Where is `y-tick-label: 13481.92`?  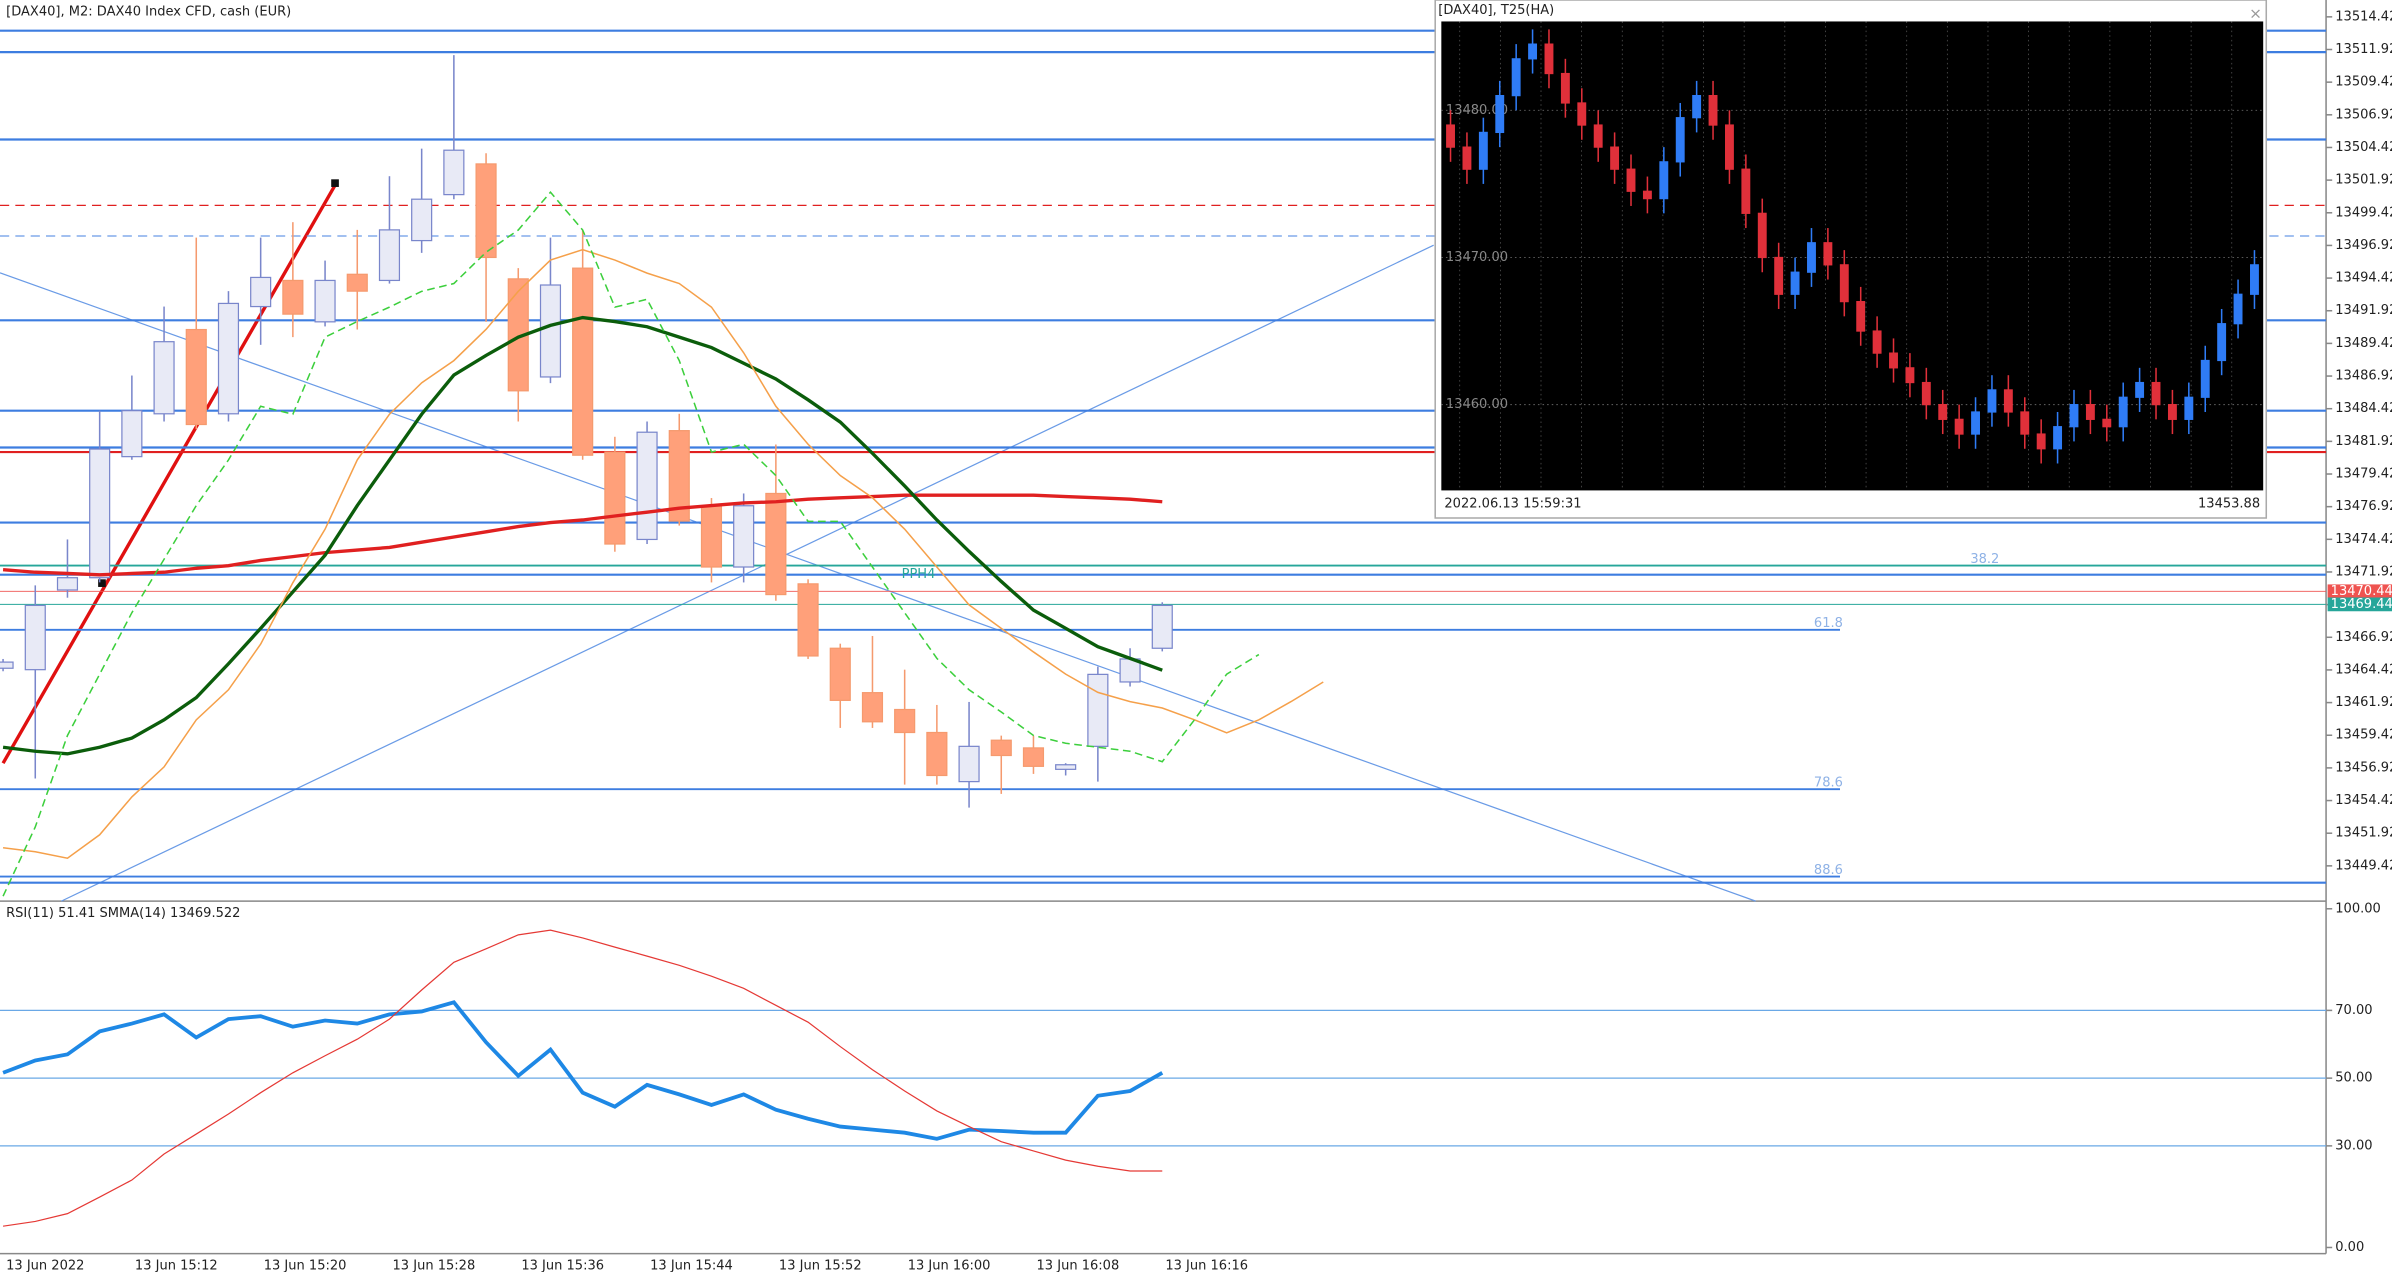
y-tick-label: 13481.92 is located at coordinates (2363, 441).